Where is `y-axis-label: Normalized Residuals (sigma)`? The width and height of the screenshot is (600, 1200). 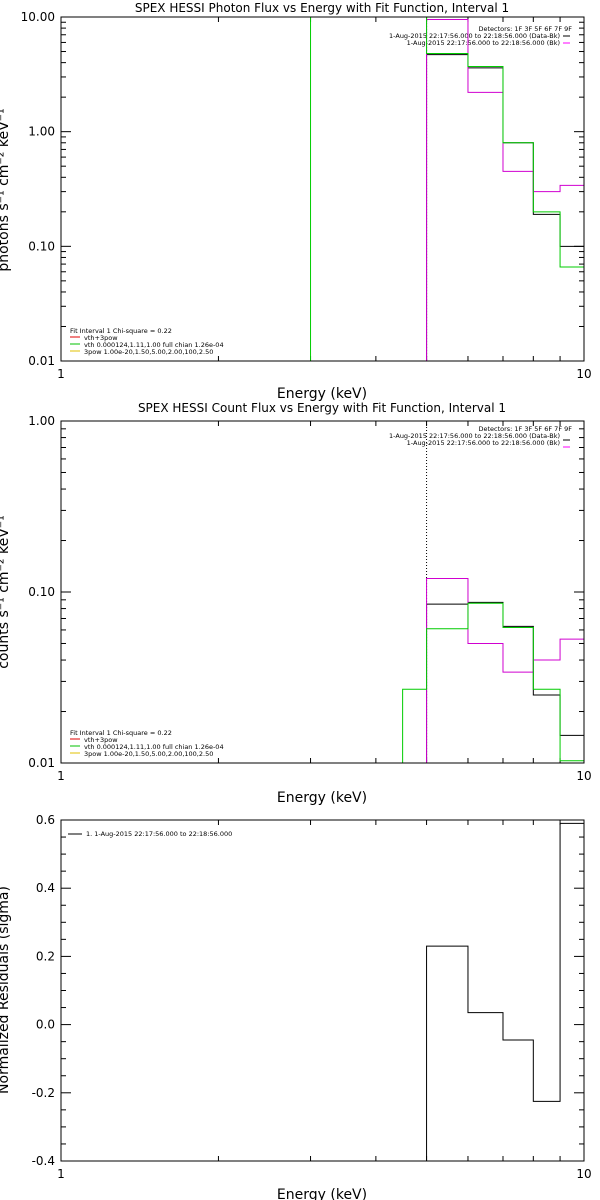
y-axis-label: Normalized Residuals (sigma) is located at coordinates (6, 990).